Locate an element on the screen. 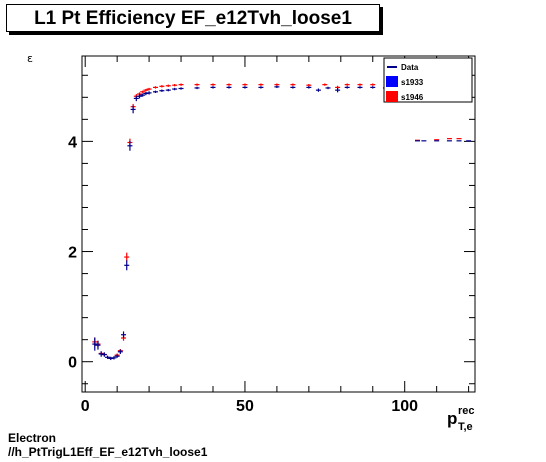 Image resolution: width=546 pixels, height=462 pixels. y-tick-label: 0 is located at coordinates (72, 363).